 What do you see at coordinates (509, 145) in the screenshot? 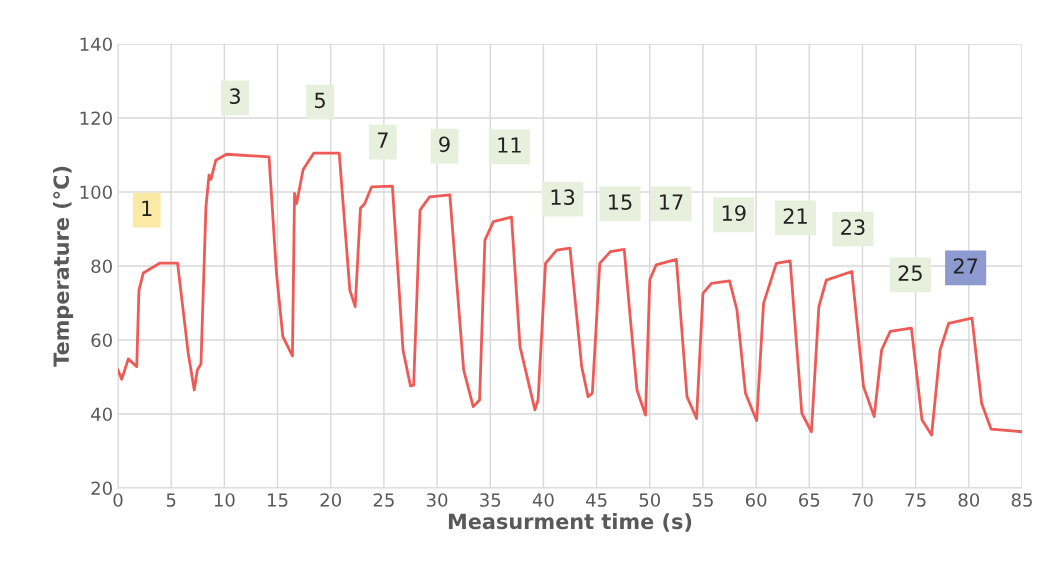
I see `annotation: 11` at bounding box center [509, 145].